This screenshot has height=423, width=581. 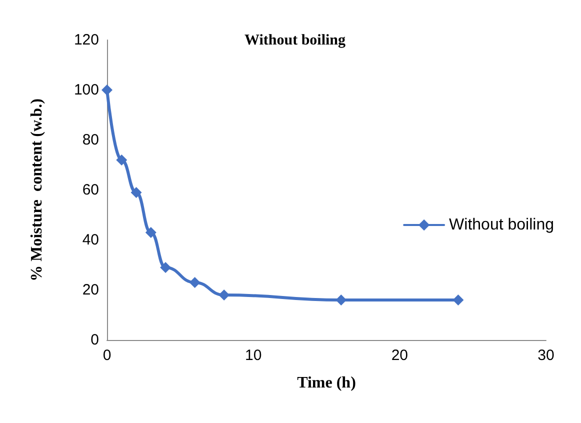 What do you see at coordinates (86, 90) in the screenshot?
I see `y-tick-label: 100` at bounding box center [86, 90].